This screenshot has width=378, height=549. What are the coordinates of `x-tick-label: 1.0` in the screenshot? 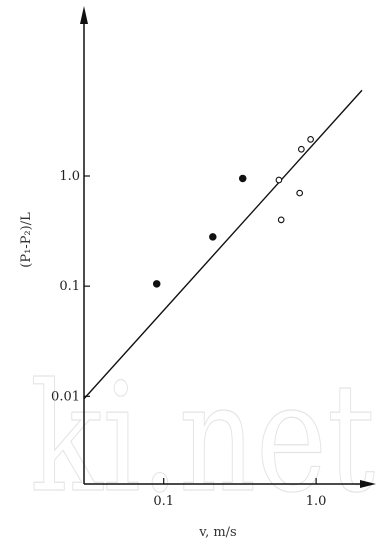 It's located at (316, 501).